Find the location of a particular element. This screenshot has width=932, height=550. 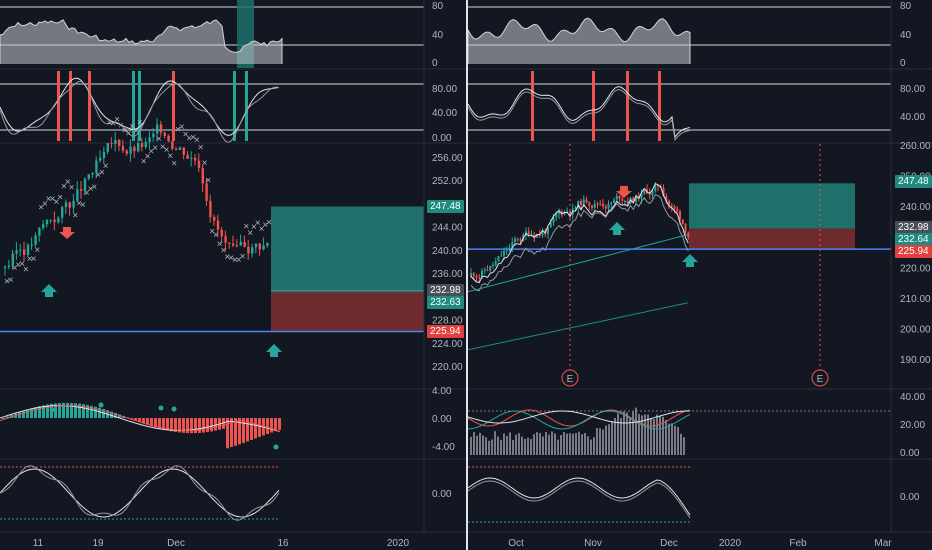

macd-tick-label: 4.00 is located at coordinates (442, 391).